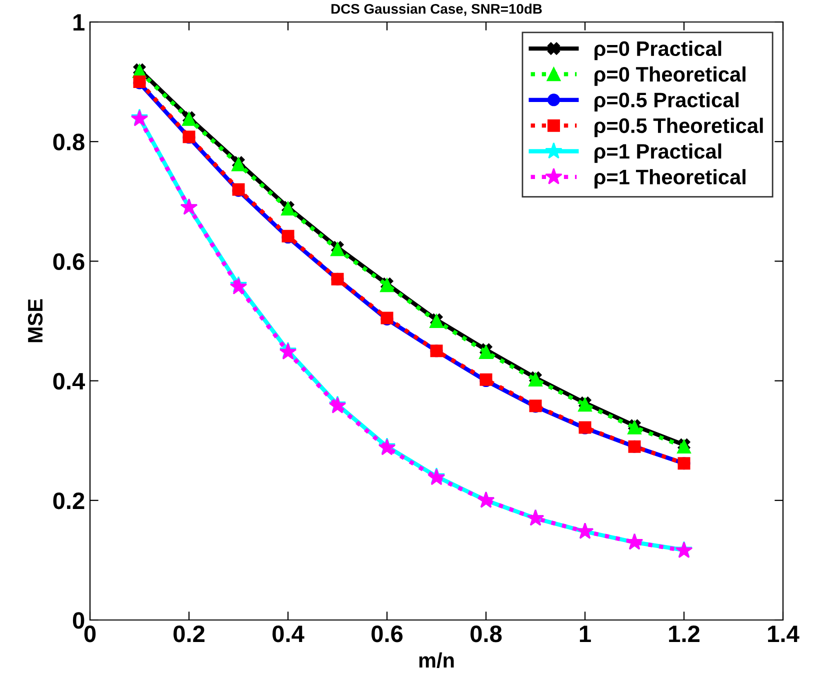  I want to click on x-tick-label: 0, so click(90, 633).